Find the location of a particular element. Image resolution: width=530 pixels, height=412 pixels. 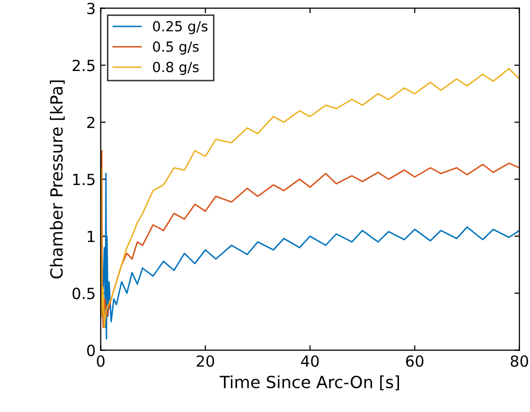

legend-label: 0.8 g/s is located at coordinates (176, 68).